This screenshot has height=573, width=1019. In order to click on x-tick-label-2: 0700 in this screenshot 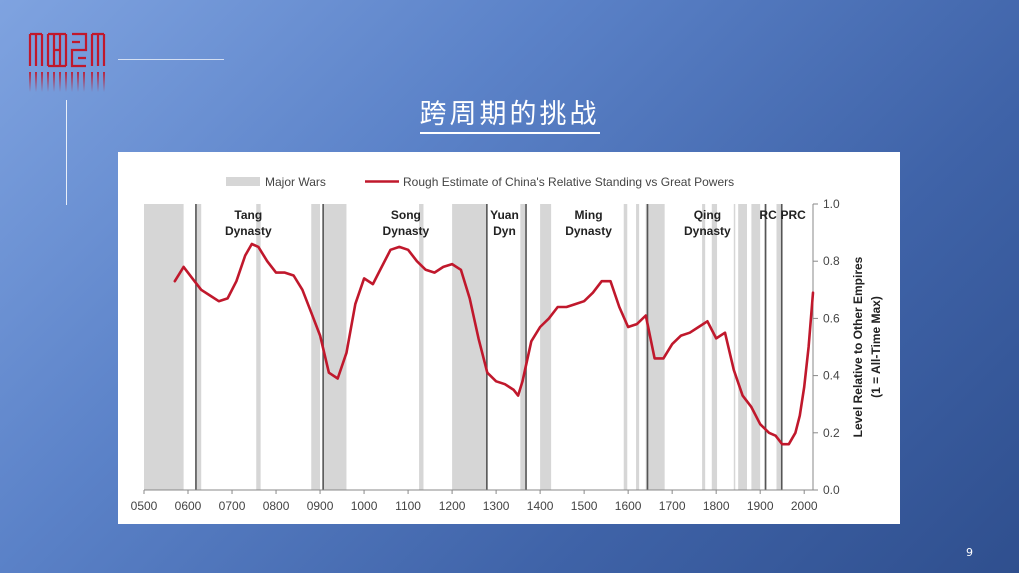, I will do `click(232, 506)`.